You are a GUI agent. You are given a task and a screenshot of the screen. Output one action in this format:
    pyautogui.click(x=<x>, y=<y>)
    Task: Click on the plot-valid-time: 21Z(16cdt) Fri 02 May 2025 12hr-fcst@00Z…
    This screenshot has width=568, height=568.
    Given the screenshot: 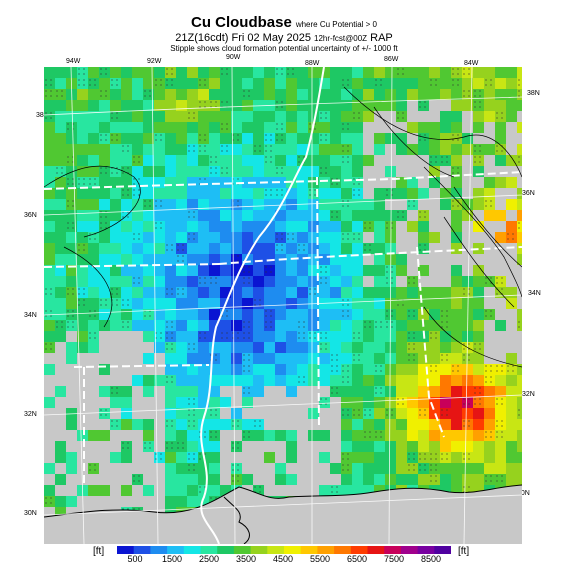 What is the action you would take?
    pyautogui.click(x=284, y=38)
    